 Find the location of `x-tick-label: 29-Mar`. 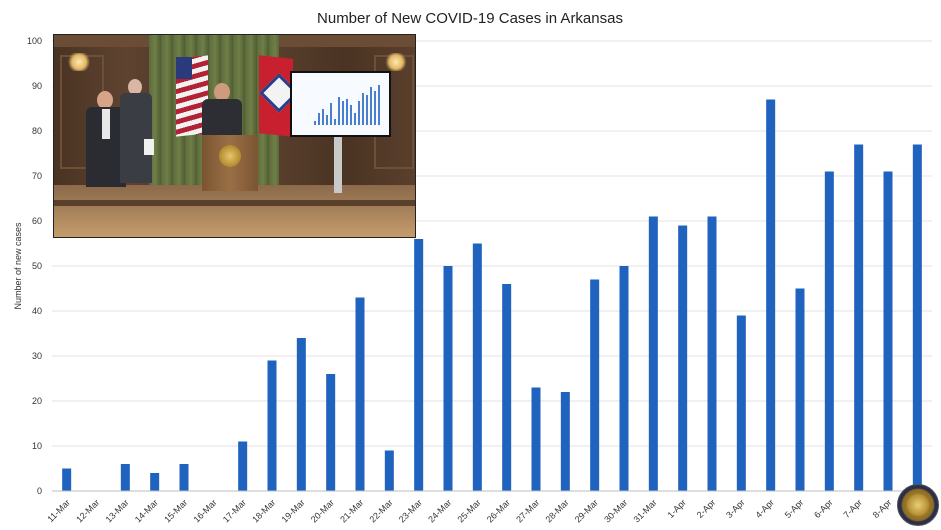

x-tick-label: 29-Mar is located at coordinates (586, 510).